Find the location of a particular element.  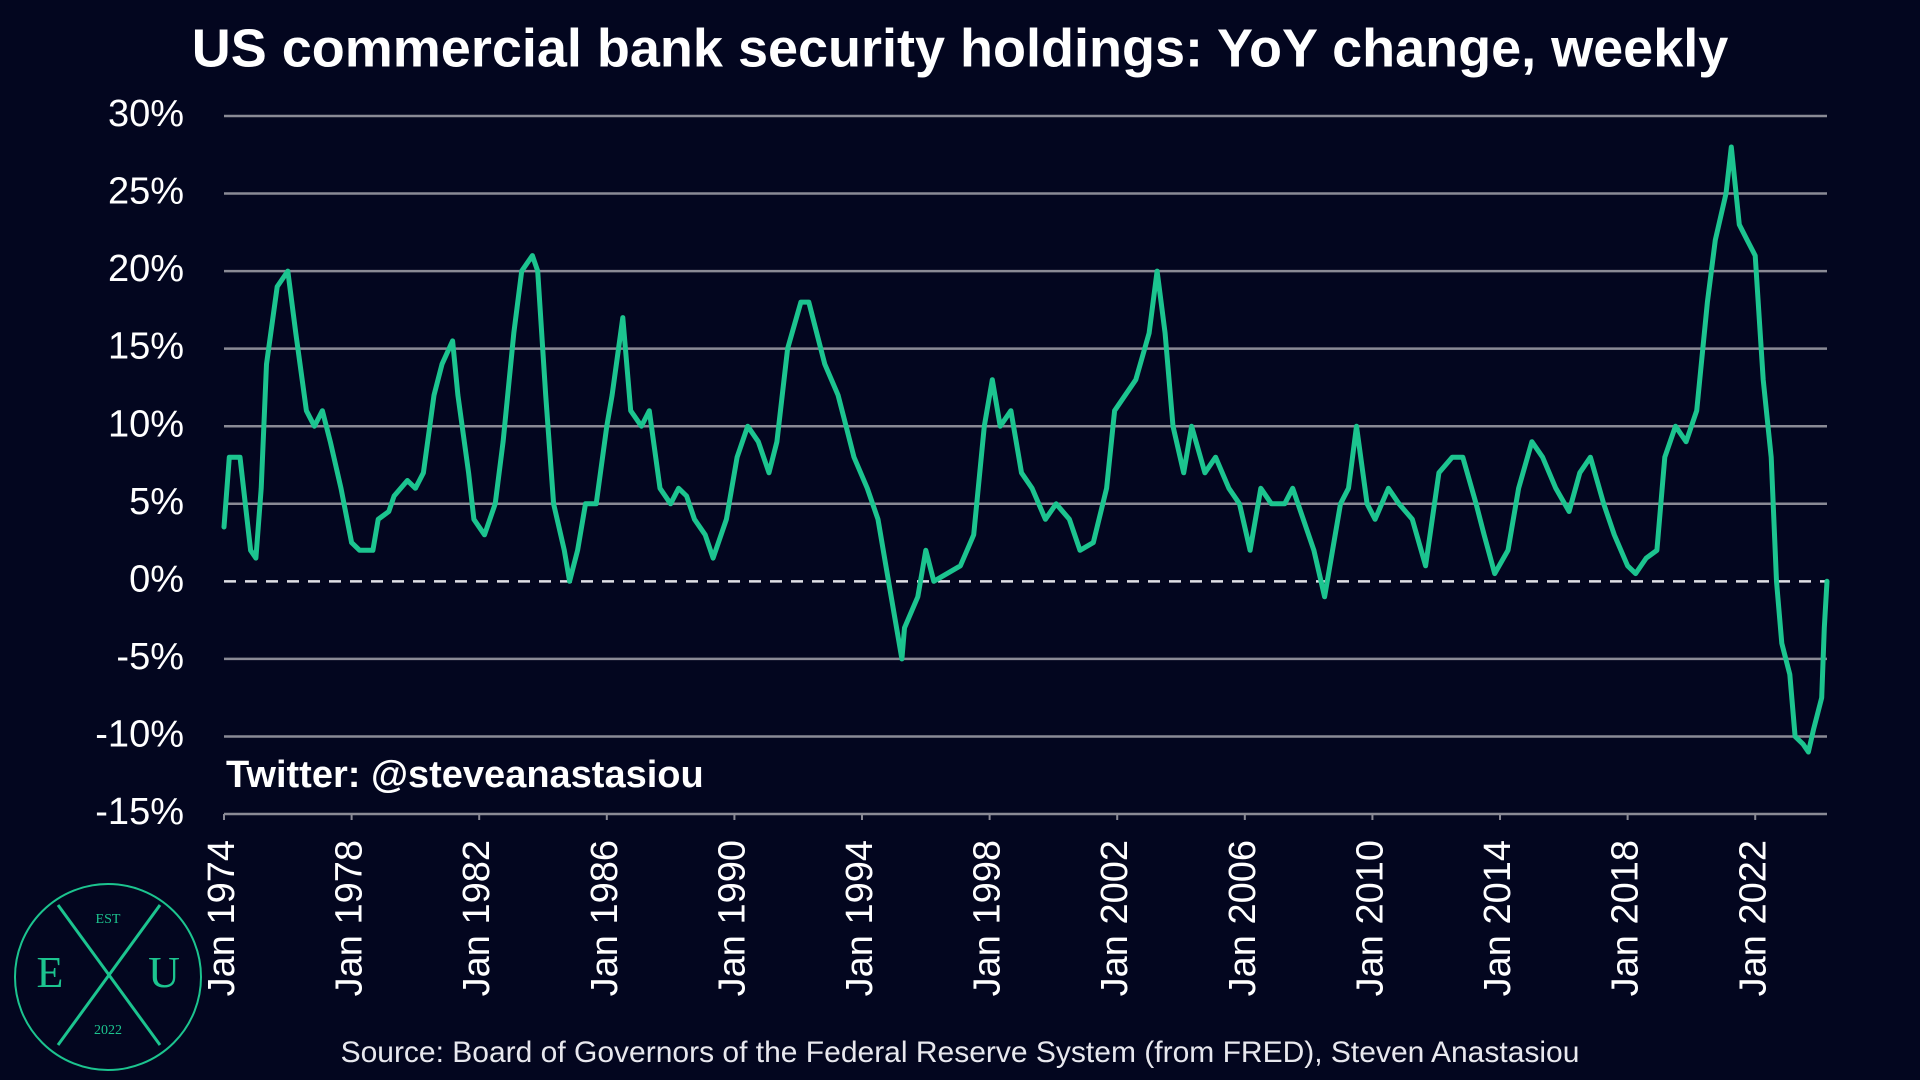

logo: EST E U 2022 is located at coordinates (108, 977).